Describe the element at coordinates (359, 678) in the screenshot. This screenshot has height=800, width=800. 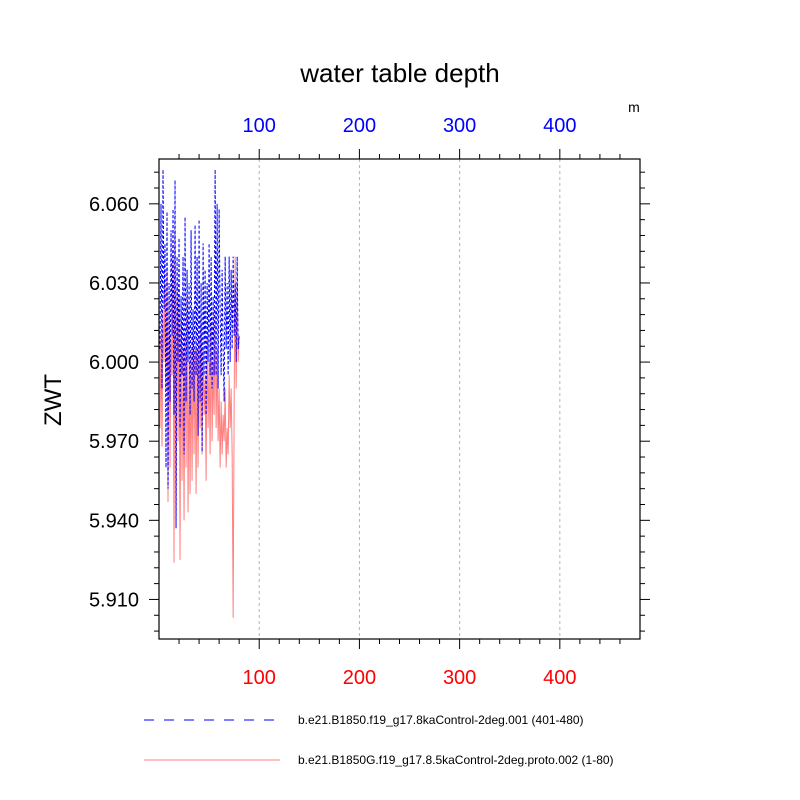
I see `bottom-x-tick-label: 200` at that location.